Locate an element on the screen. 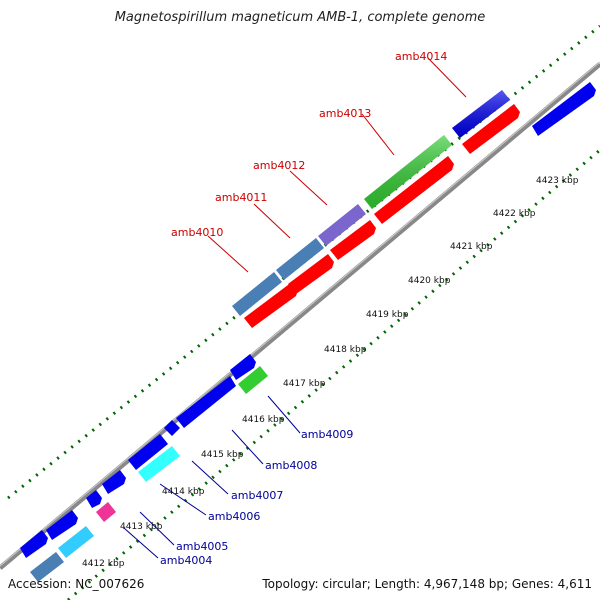 This screenshot has height=605, width=600. gene-feature-amb4006 is located at coordinates (159, 464).